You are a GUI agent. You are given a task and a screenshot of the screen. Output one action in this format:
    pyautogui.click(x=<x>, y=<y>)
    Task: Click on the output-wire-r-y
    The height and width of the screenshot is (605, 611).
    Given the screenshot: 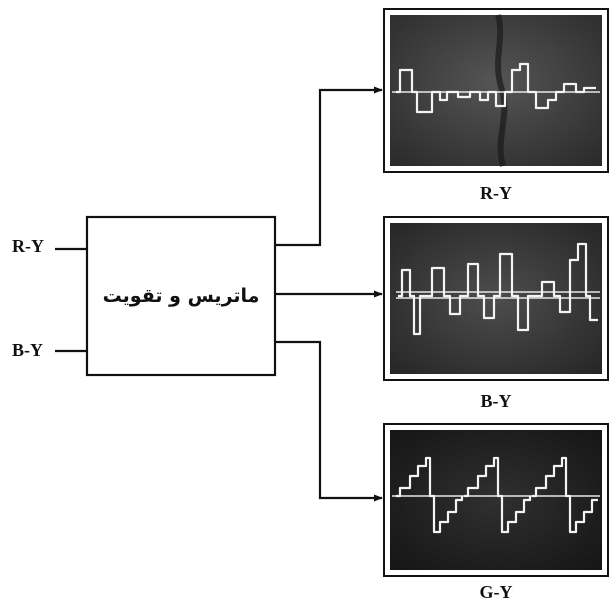 What is the action you would take?
    pyautogui.click(x=329, y=166)
    